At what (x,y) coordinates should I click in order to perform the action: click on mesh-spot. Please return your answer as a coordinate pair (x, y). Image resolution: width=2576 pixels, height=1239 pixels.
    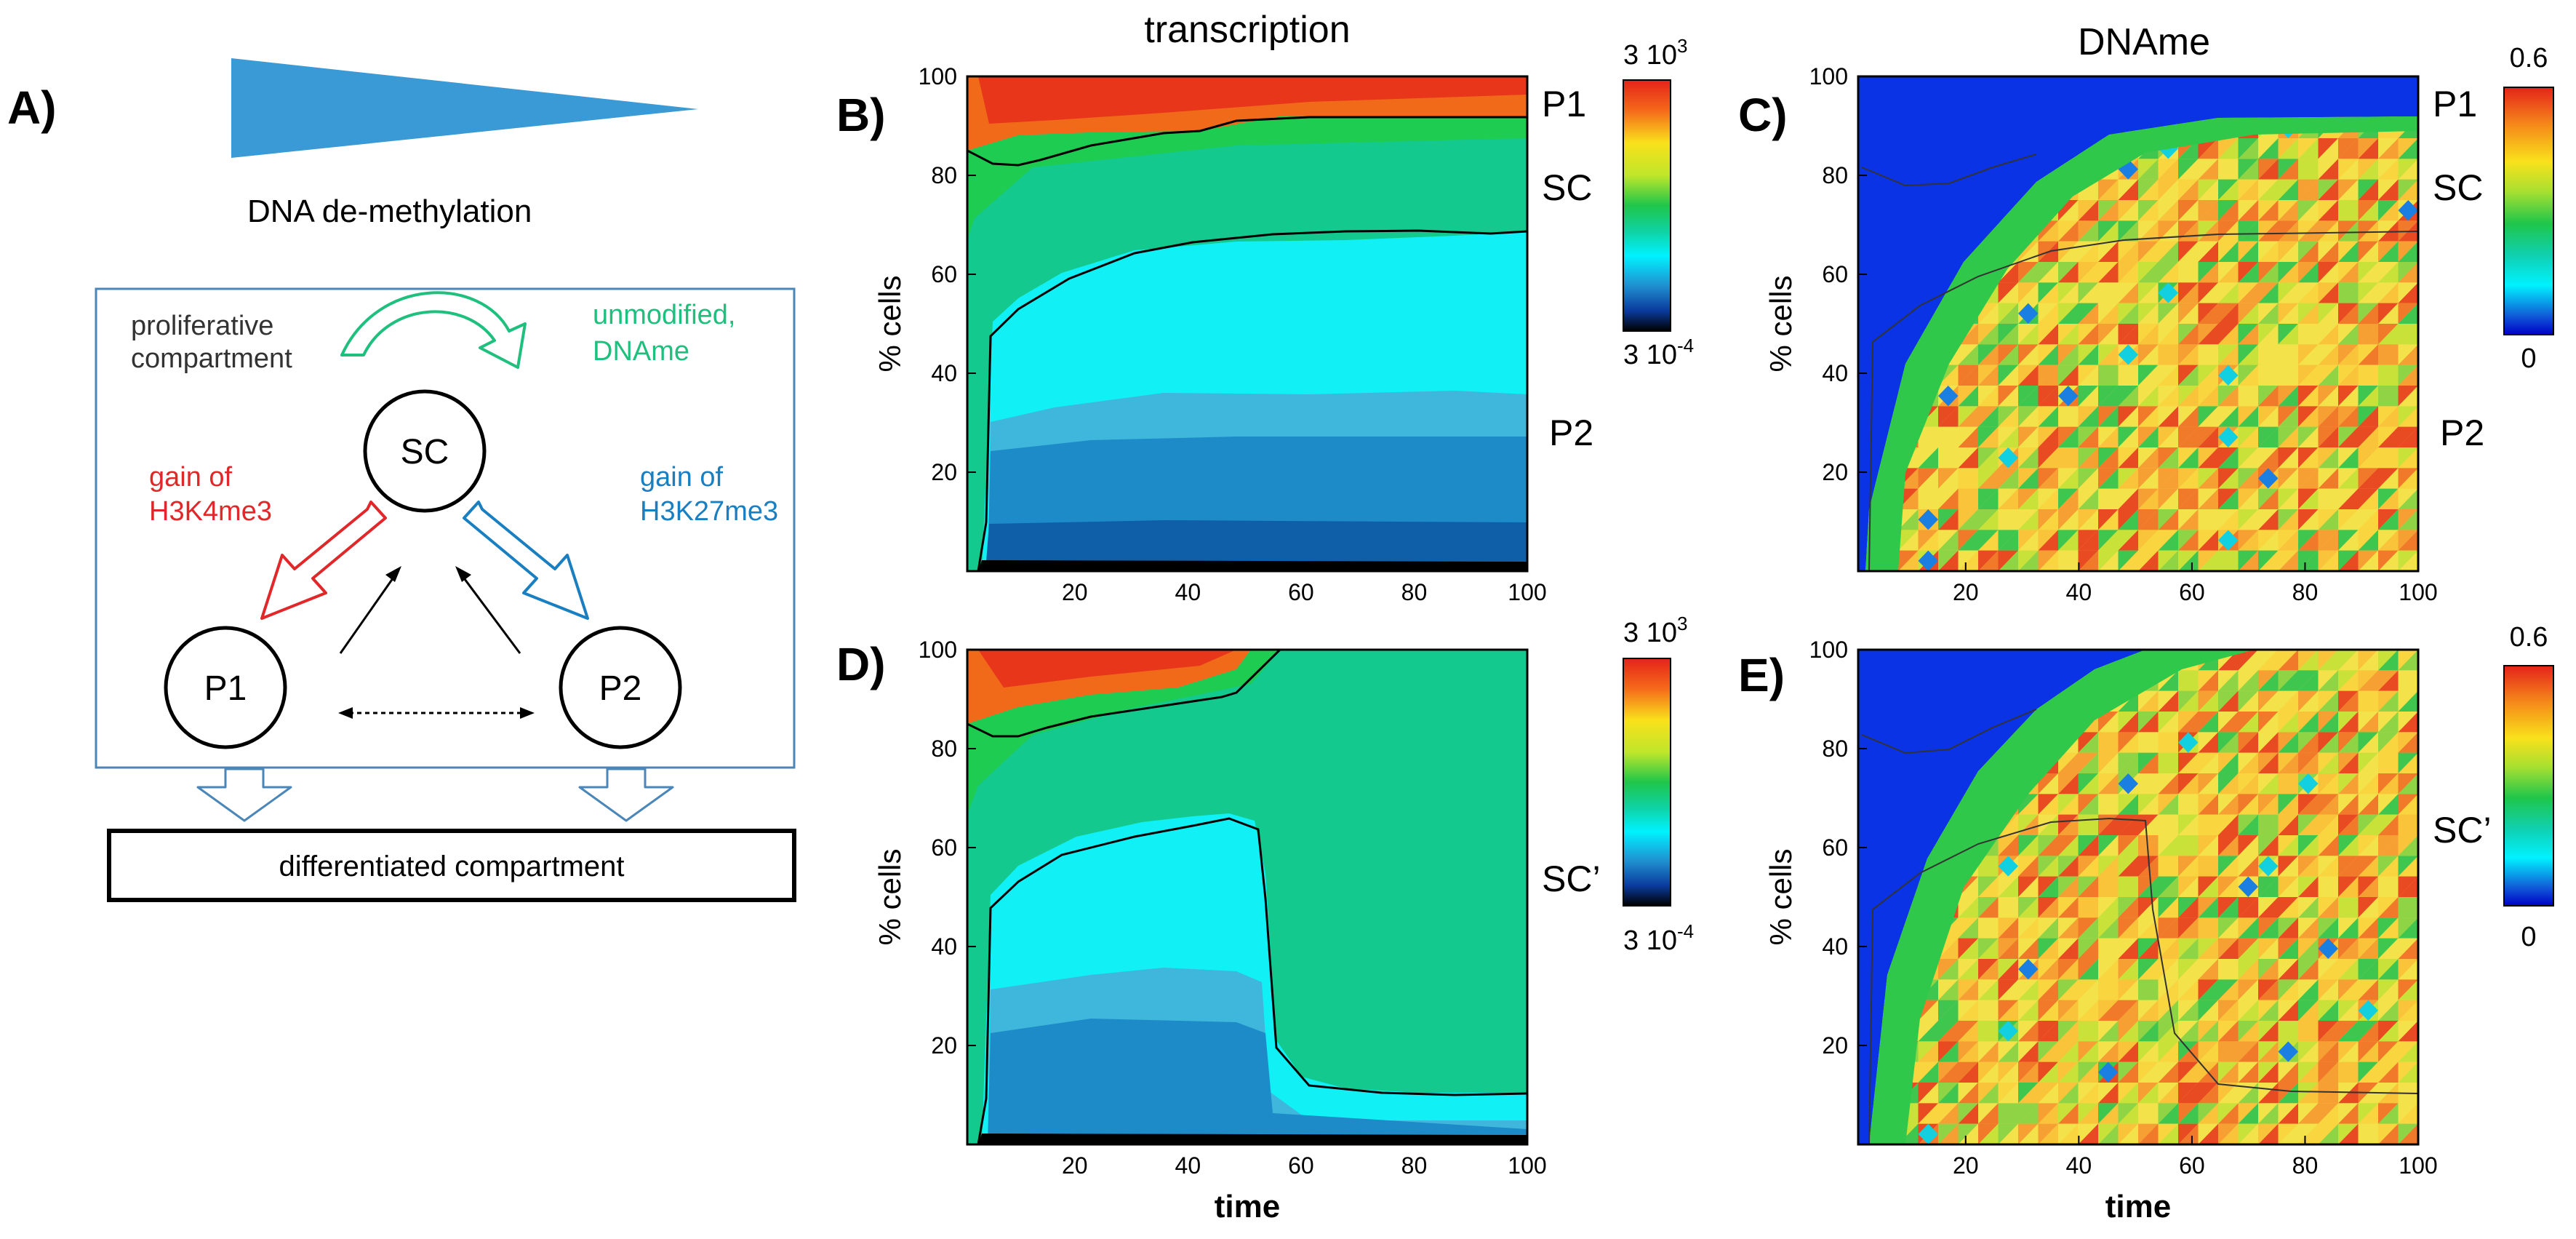
    Looking at the image, I should click on (2368, 1010).